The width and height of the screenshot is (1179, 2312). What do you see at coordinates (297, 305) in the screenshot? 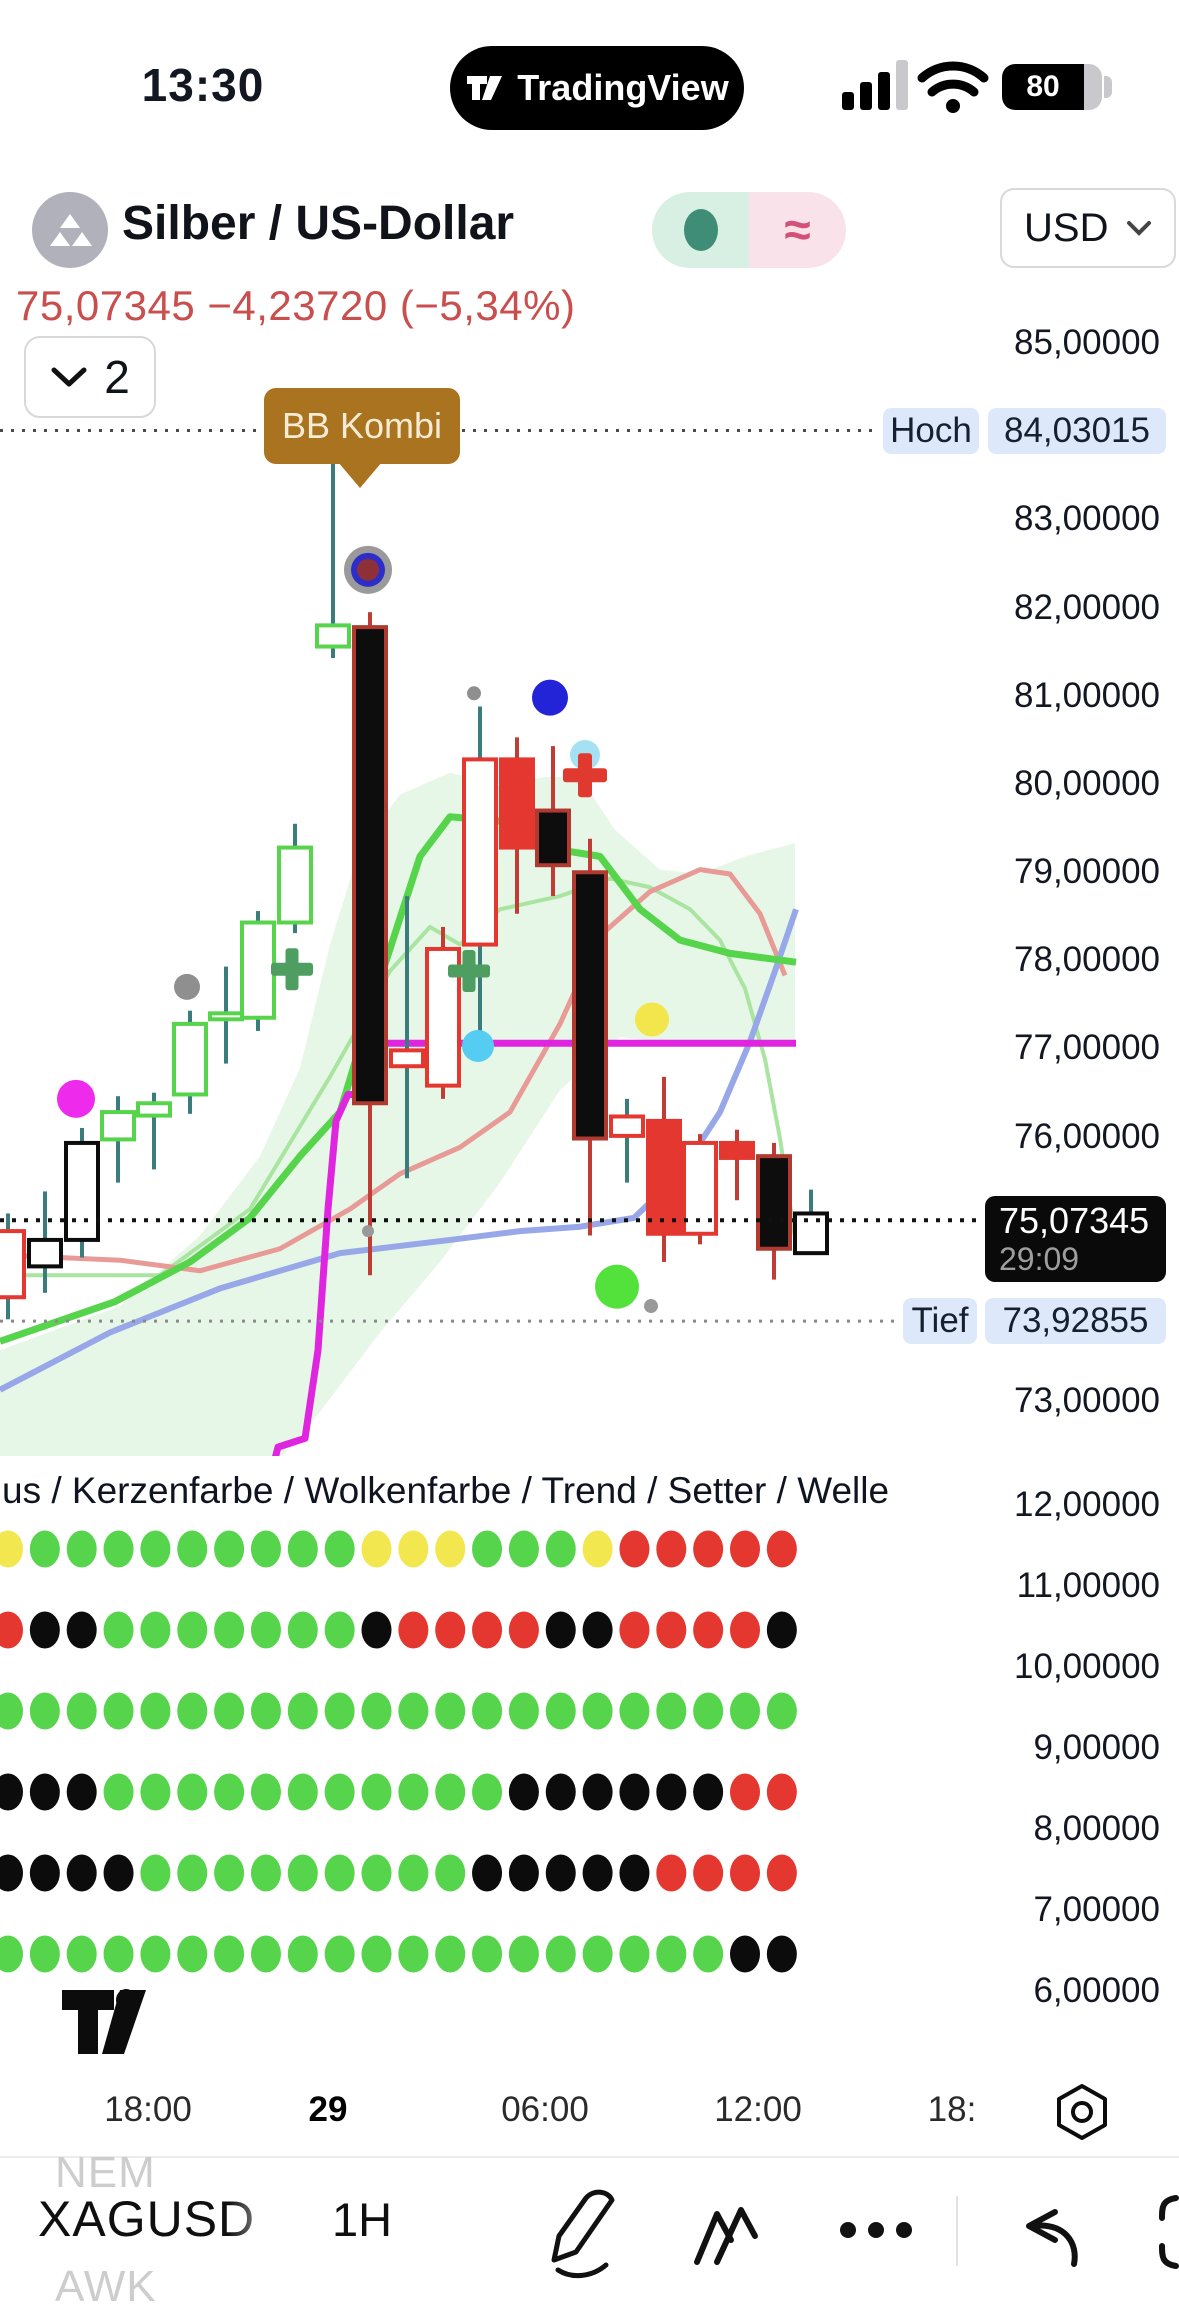
I see `change-text: −4,23720` at bounding box center [297, 305].